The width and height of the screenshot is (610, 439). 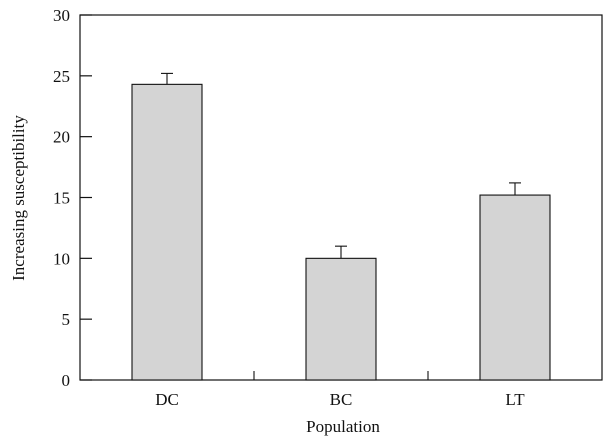 What do you see at coordinates (341, 399) in the screenshot?
I see `x-tick-label-bc: BC` at bounding box center [341, 399].